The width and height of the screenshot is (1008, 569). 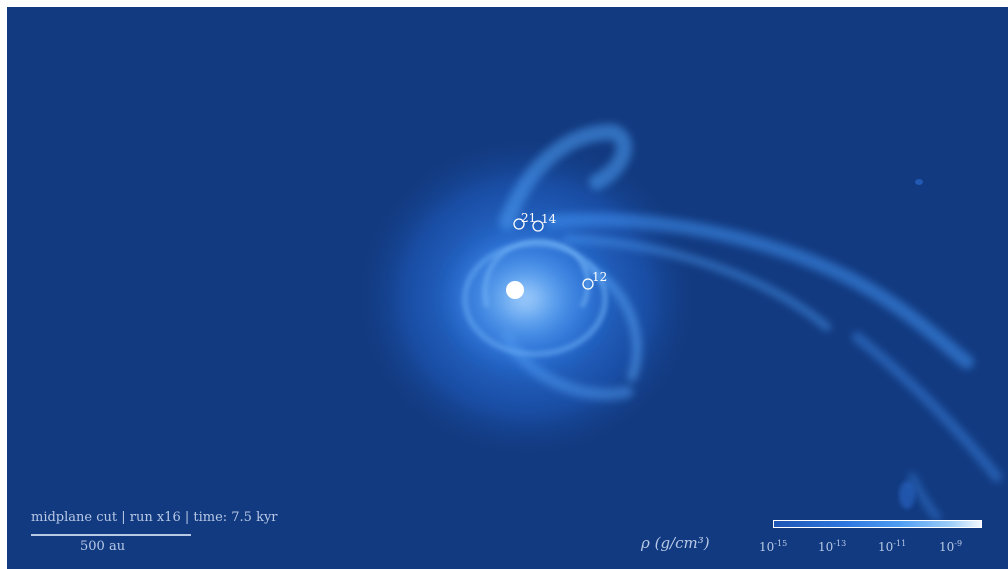 What do you see at coordinates (600, 277) in the screenshot?
I see `sink-label-12: 12` at bounding box center [600, 277].